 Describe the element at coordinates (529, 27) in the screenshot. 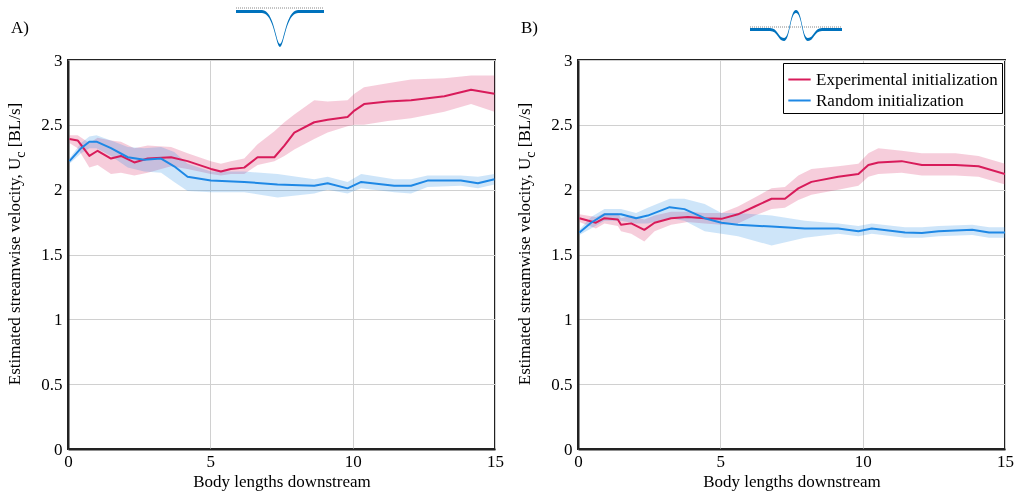

I see `chart-title: B)` at that location.